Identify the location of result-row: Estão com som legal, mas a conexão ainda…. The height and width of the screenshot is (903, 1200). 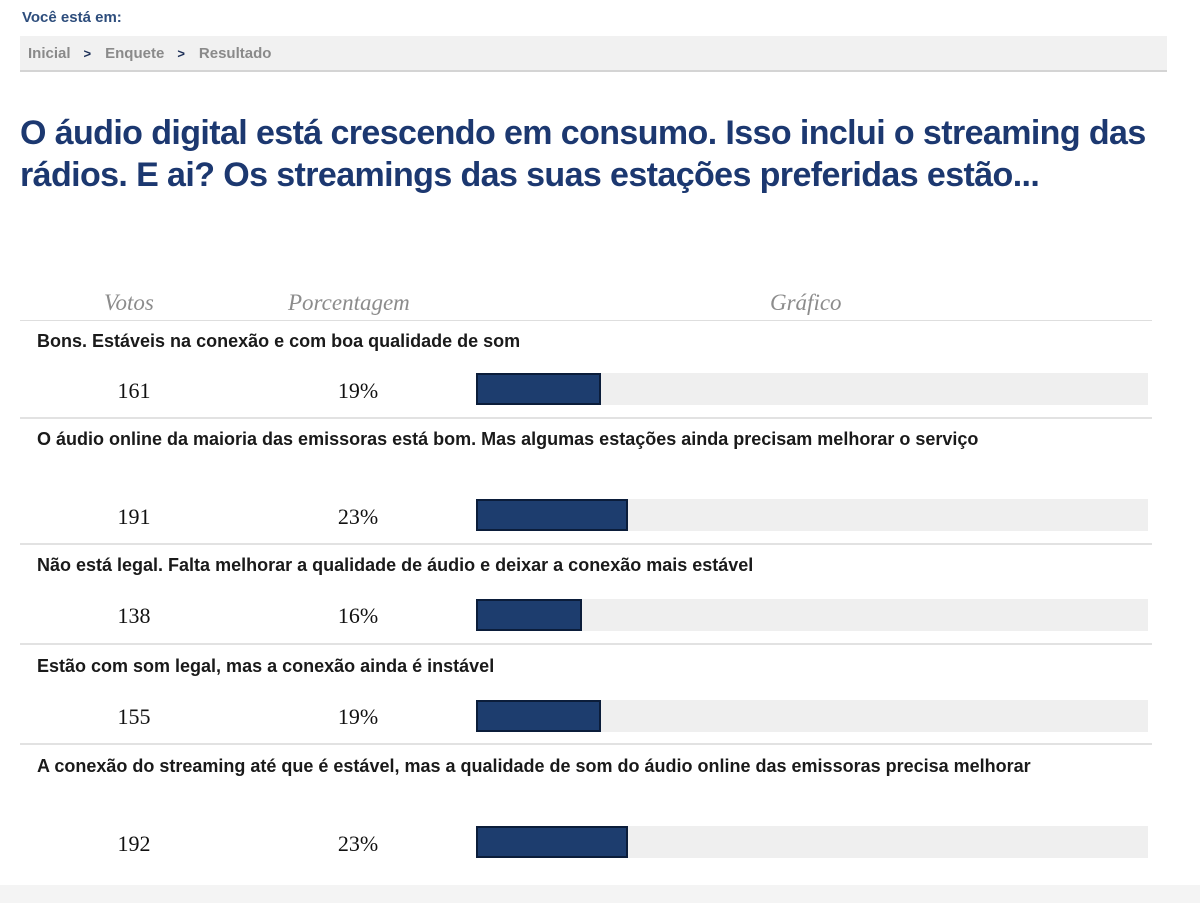
(586, 695).